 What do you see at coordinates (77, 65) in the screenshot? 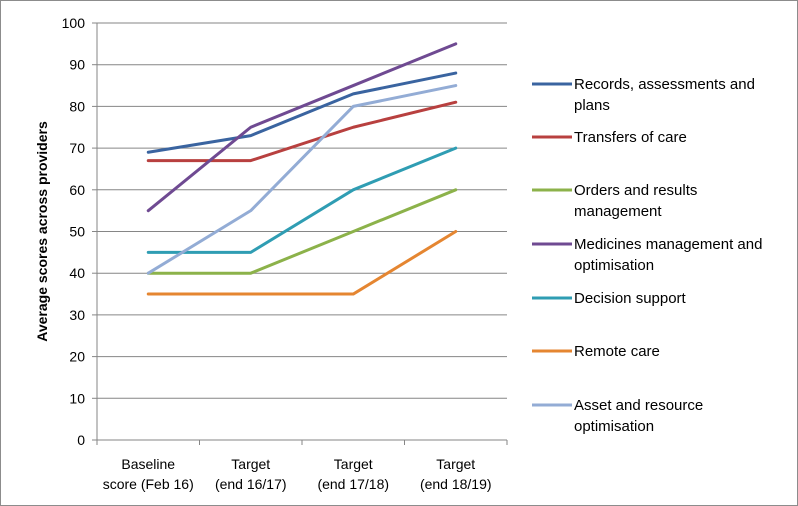
I see `y-tick-label: 90` at bounding box center [77, 65].